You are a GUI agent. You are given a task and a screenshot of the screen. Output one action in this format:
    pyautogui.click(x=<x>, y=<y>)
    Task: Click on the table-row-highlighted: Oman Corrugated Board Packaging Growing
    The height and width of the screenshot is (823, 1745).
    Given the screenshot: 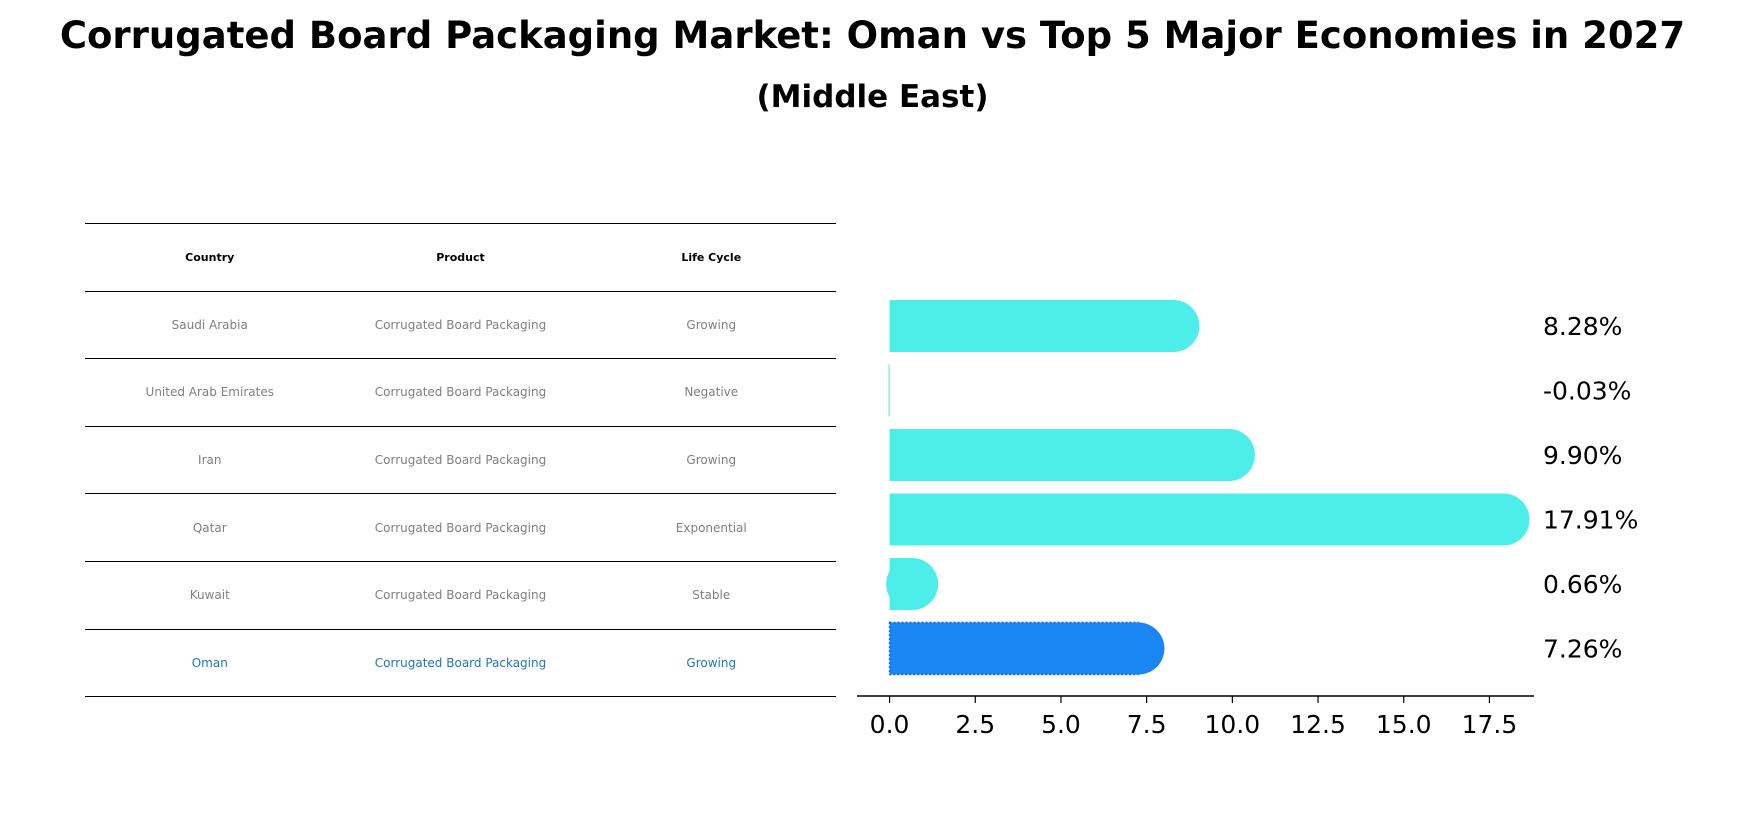 What is the action you would take?
    pyautogui.click(x=460, y=664)
    